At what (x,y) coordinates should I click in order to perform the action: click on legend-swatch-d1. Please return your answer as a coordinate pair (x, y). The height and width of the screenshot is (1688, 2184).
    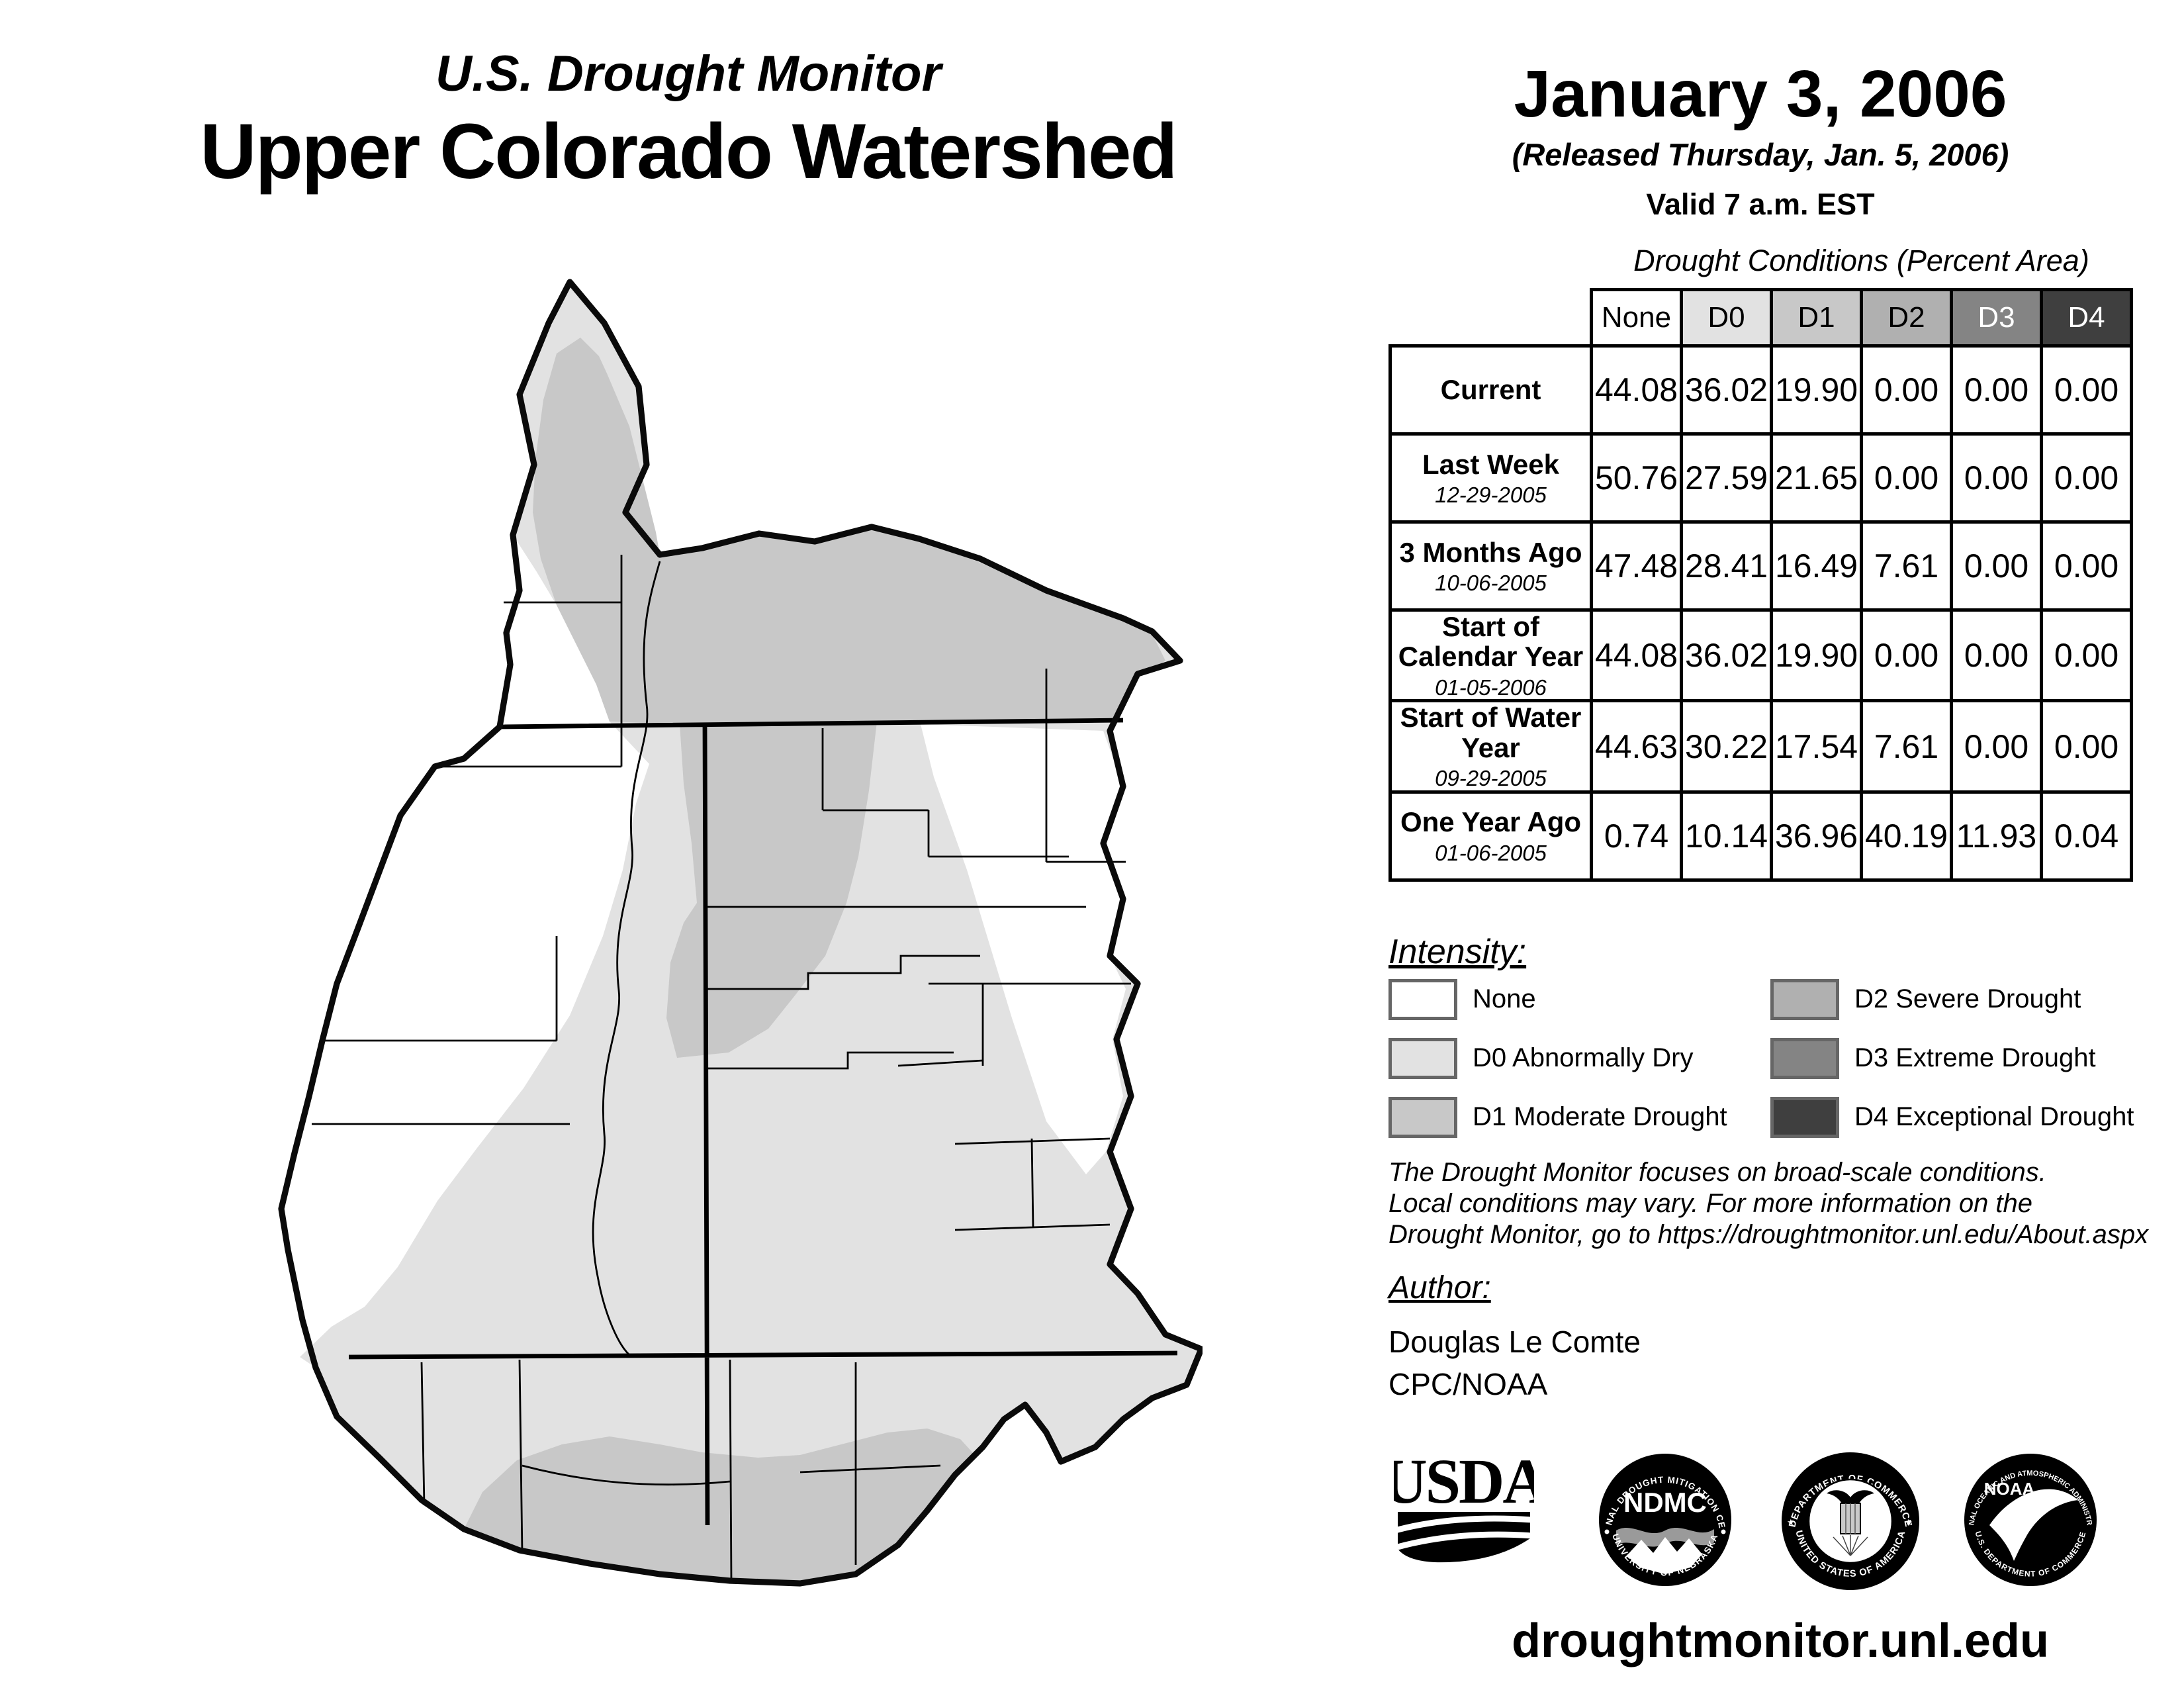
    Looking at the image, I should click on (1422, 1117).